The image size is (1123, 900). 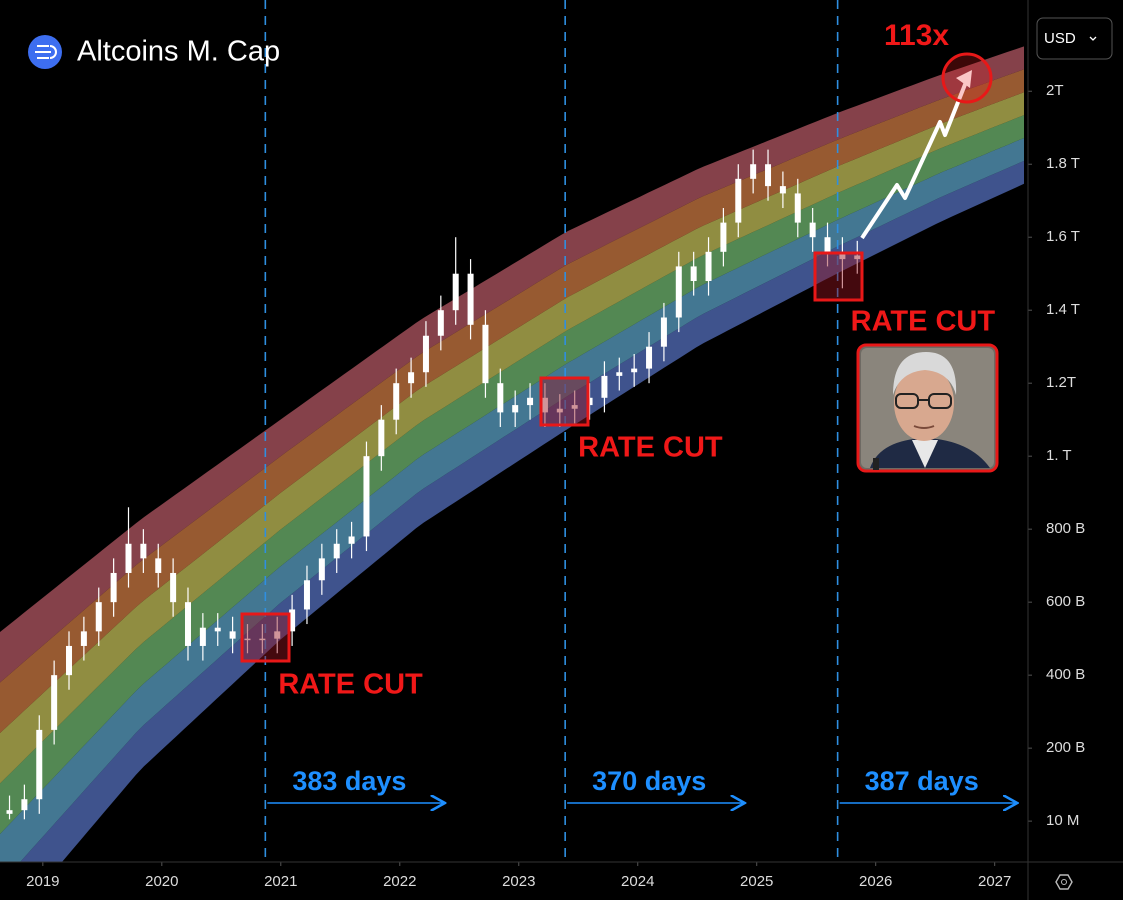 I want to click on y-tick-label: 1.8 T, so click(x=1063, y=163).